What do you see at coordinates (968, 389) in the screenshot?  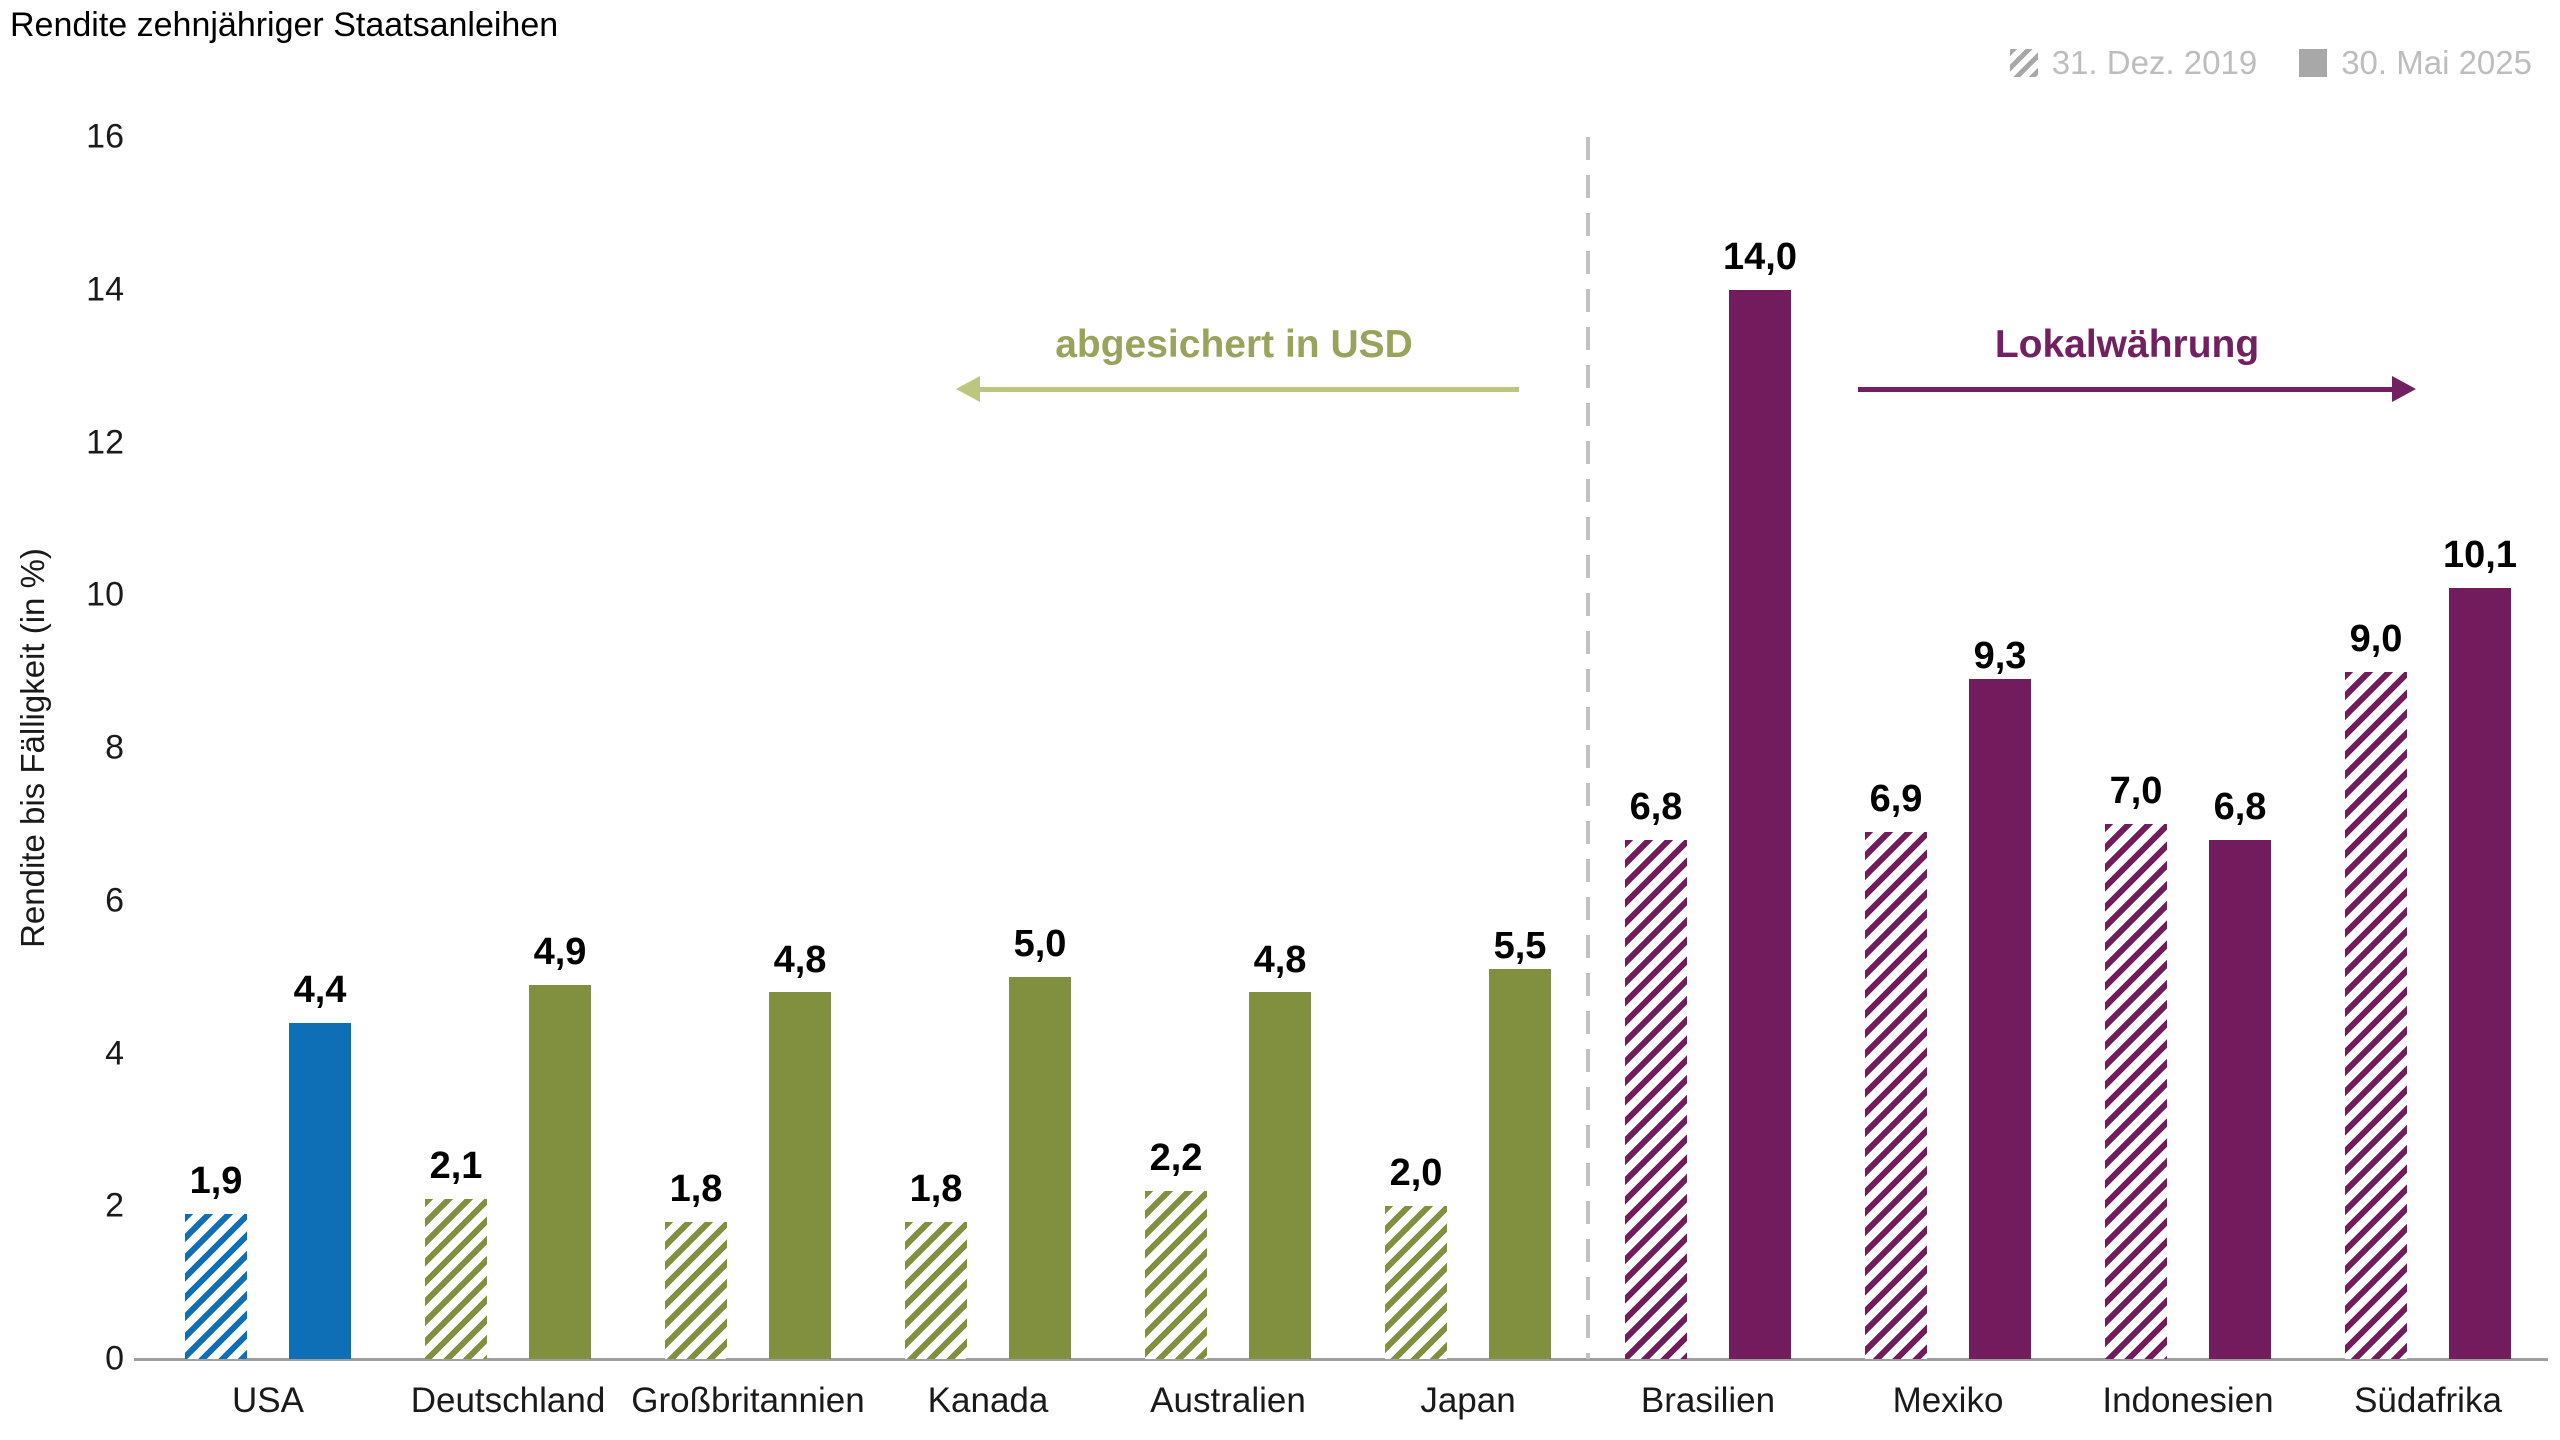 I see `arrow-left-head` at bounding box center [968, 389].